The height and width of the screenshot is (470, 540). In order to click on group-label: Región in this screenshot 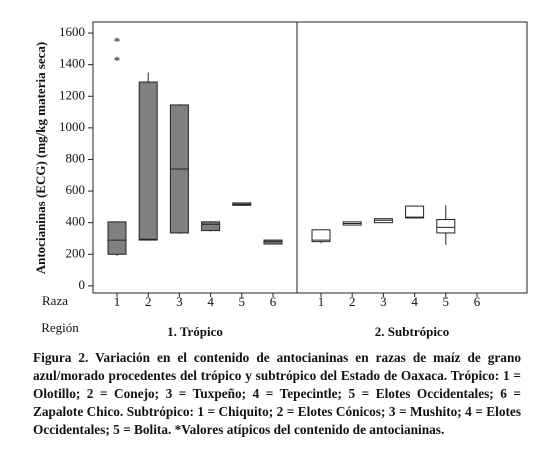, I will do `click(60, 327)`.